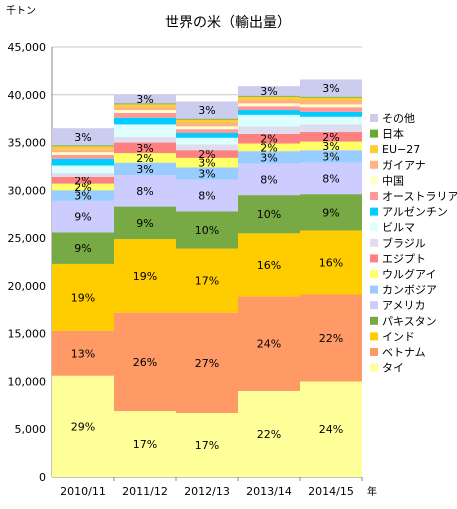 Image resolution: width=457 pixels, height=509 pixels. I want to click on bar-stack-2013/14: 22%24%16%10%8%3%2%2%3%, so click(269, 281).